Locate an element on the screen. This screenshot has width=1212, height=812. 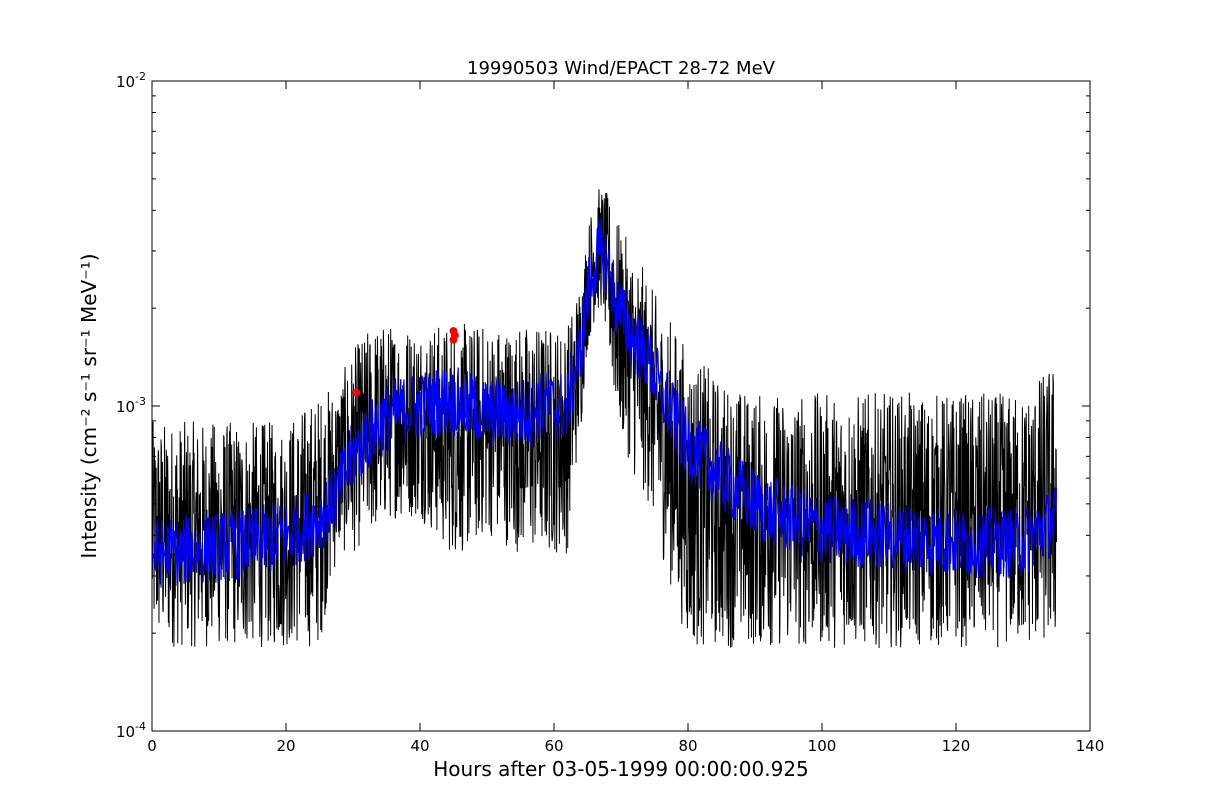
x-tick-label: 20 is located at coordinates (285, 746).